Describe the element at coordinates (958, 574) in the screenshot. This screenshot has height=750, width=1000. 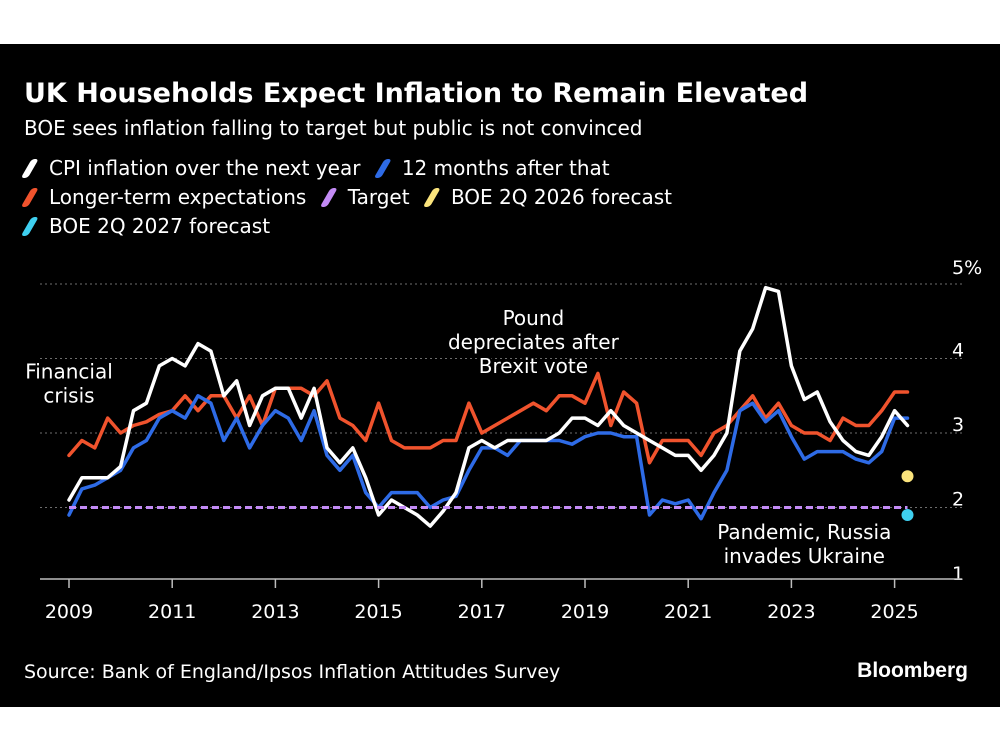
I see `y-tick-label: 1` at that location.